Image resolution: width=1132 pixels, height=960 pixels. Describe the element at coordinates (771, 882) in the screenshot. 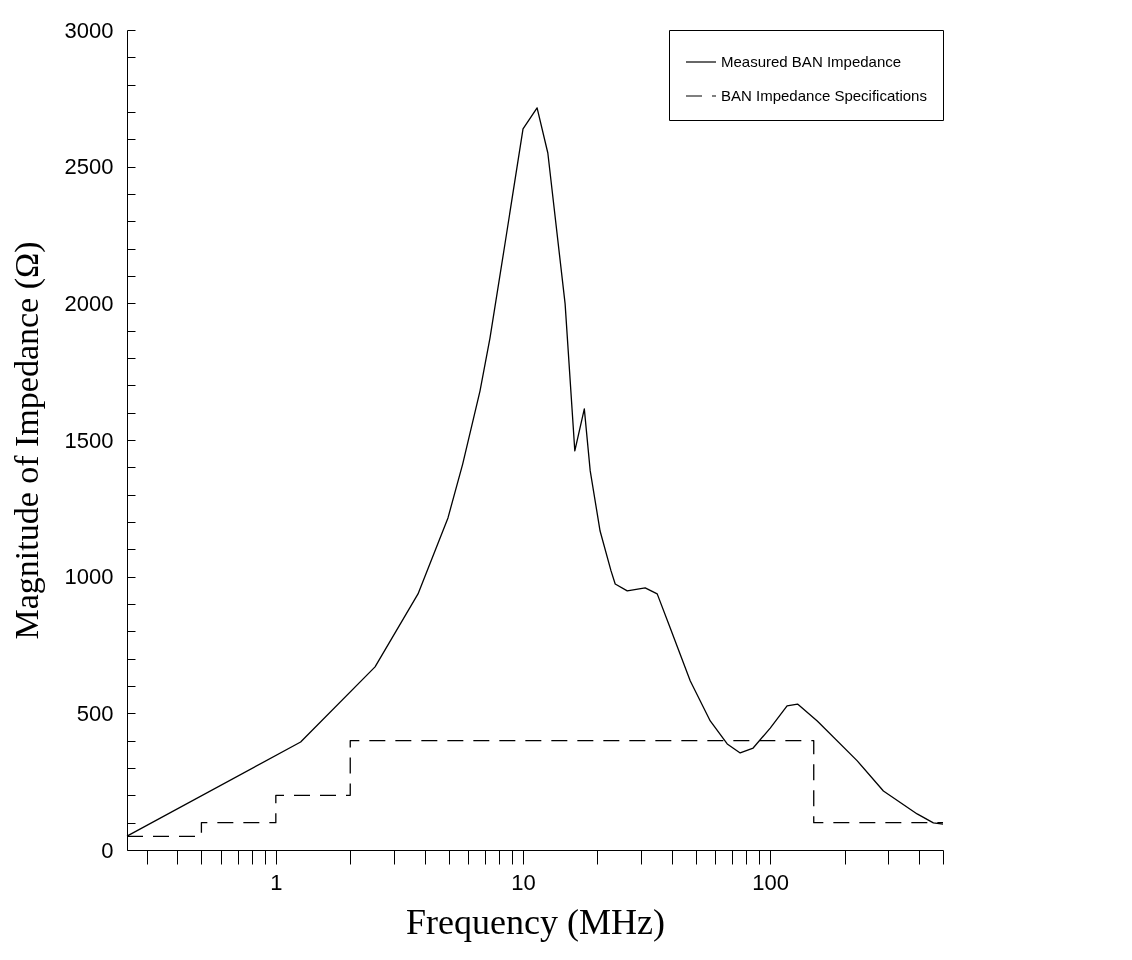

I see `x-tick-label: 100` at that location.